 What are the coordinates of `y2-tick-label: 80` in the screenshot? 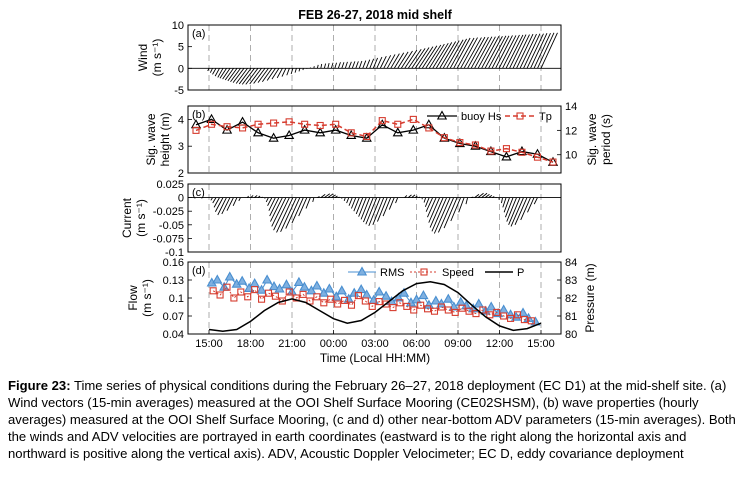 It's located at (571, 335).